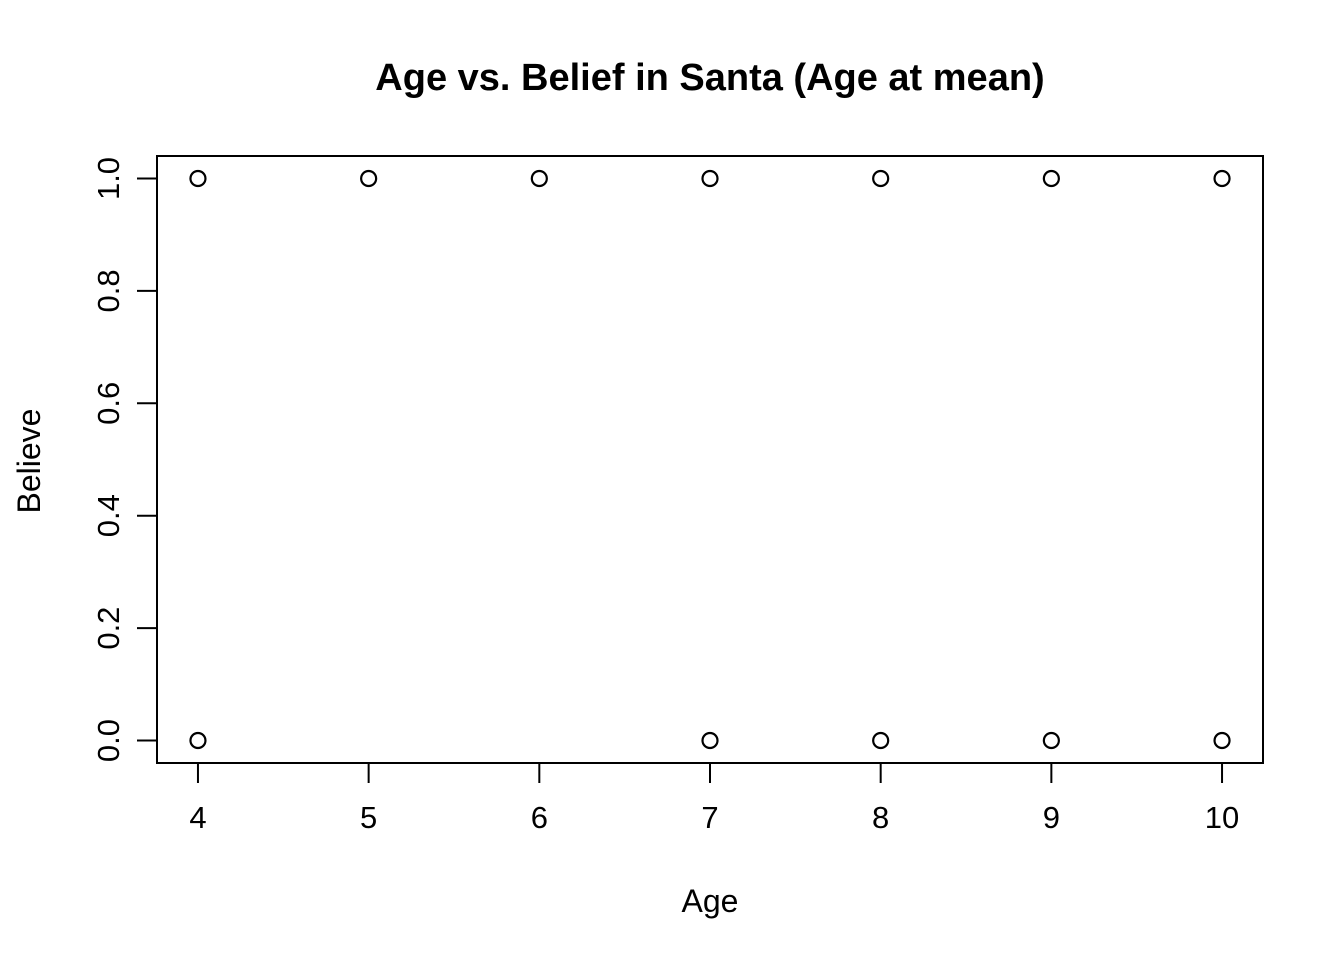 The image size is (1344, 960). What do you see at coordinates (710, 901) in the screenshot?
I see `x-axis-title: Age` at bounding box center [710, 901].